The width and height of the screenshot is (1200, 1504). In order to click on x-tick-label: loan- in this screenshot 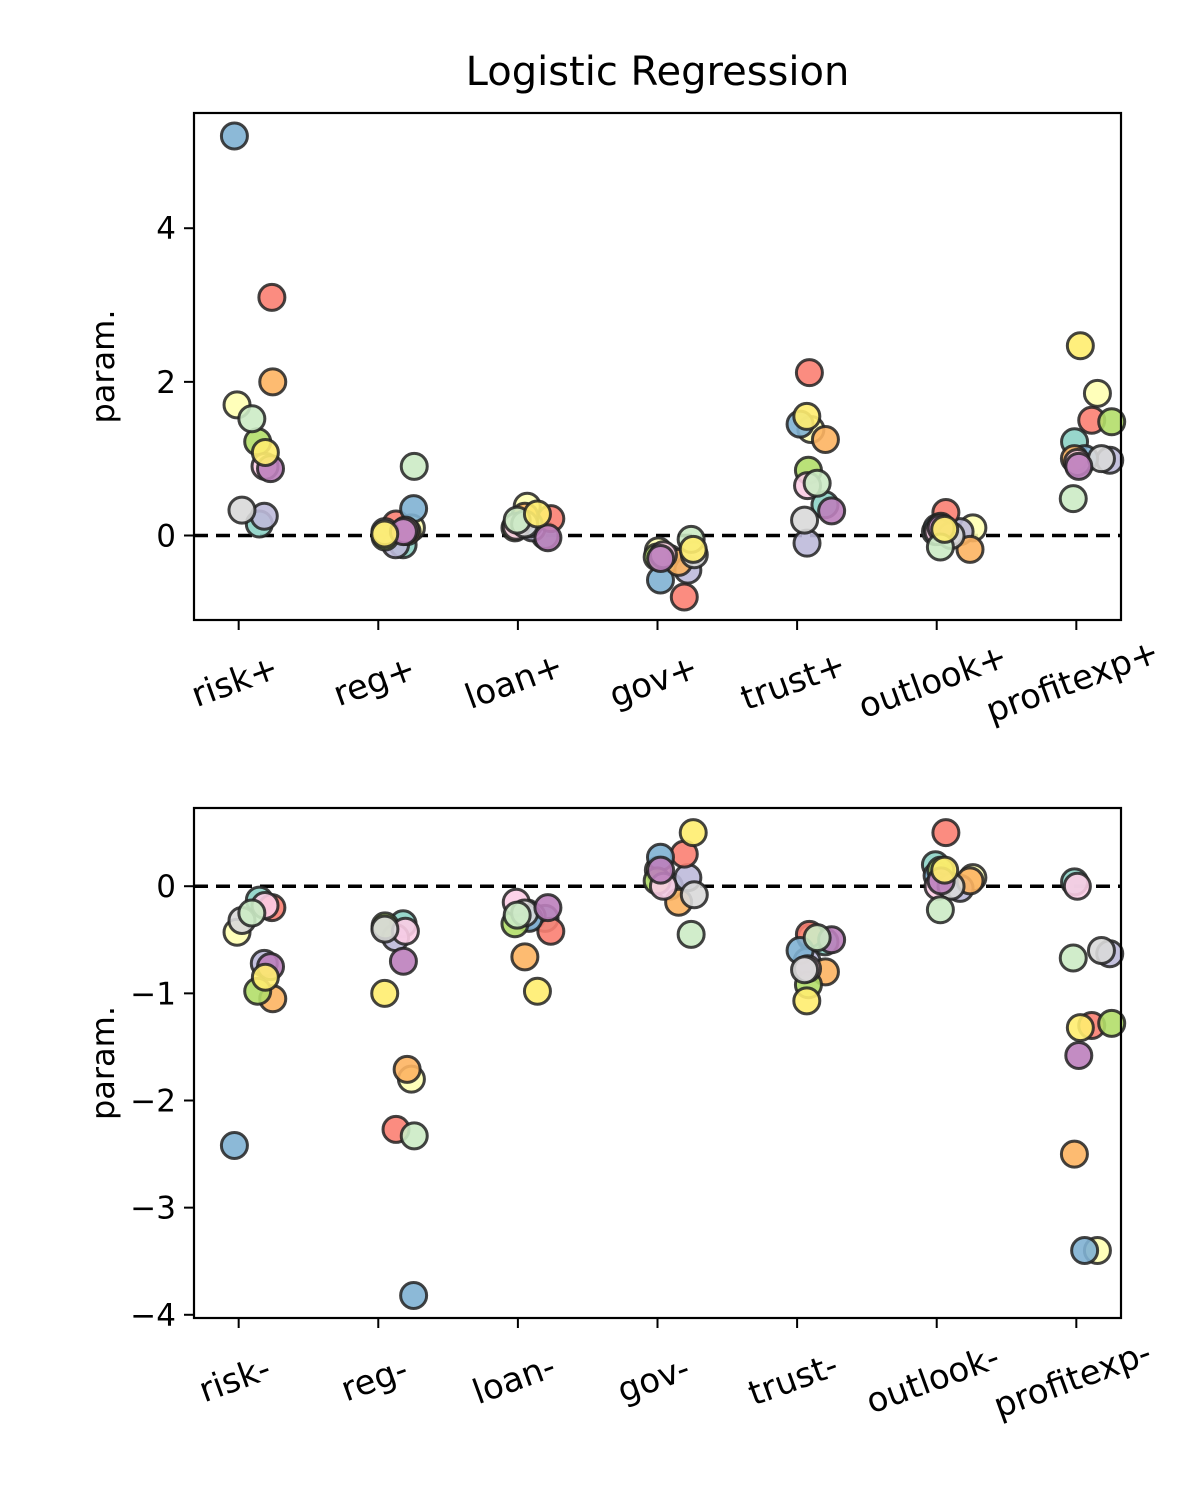, I will do `click(513, 1379)`.